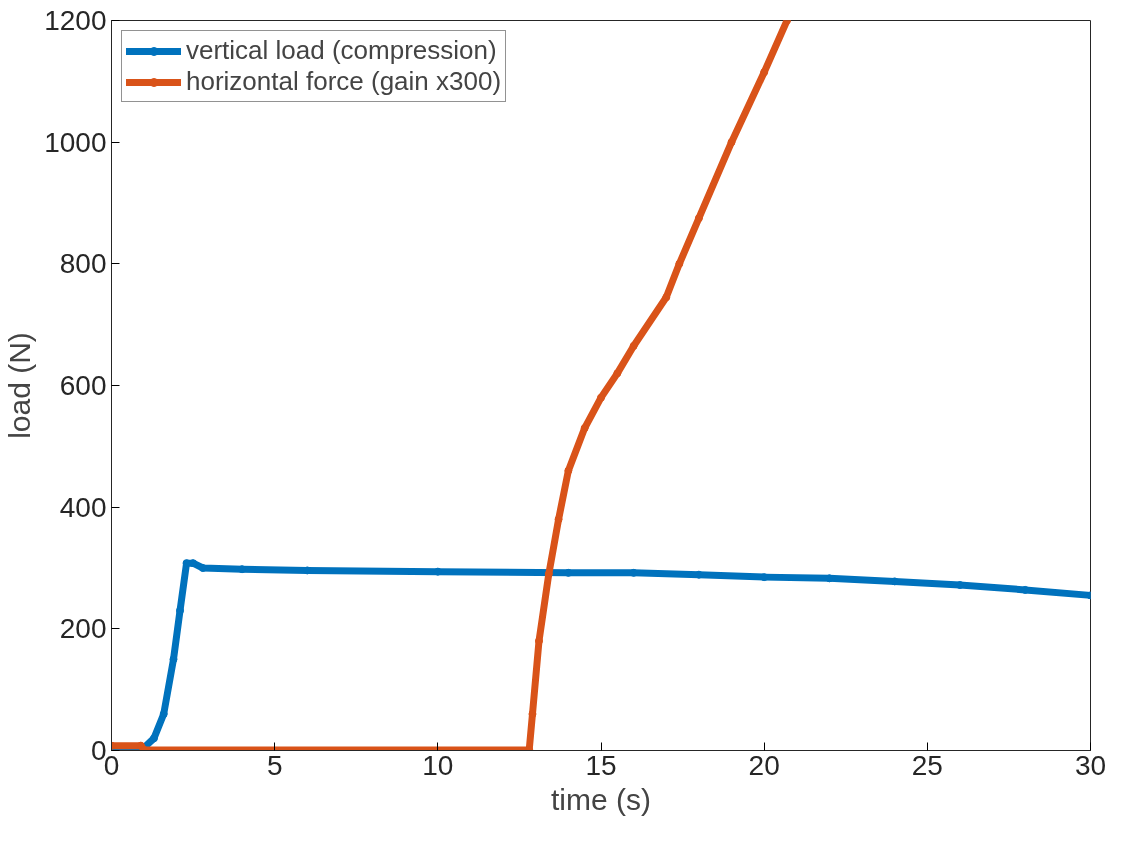  Describe the element at coordinates (274, 765) in the screenshot. I see `x-tick-label: 5` at that location.